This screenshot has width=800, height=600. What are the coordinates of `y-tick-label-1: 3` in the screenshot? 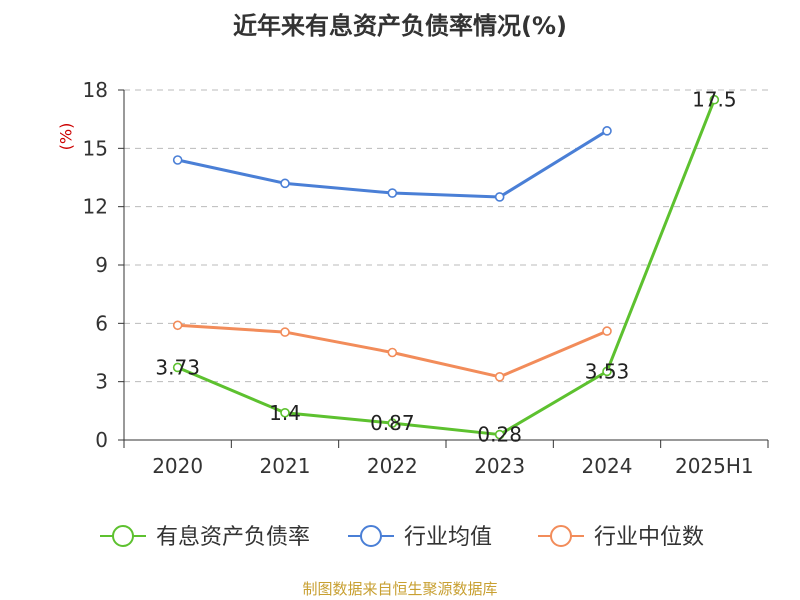 It's located at (101, 382).